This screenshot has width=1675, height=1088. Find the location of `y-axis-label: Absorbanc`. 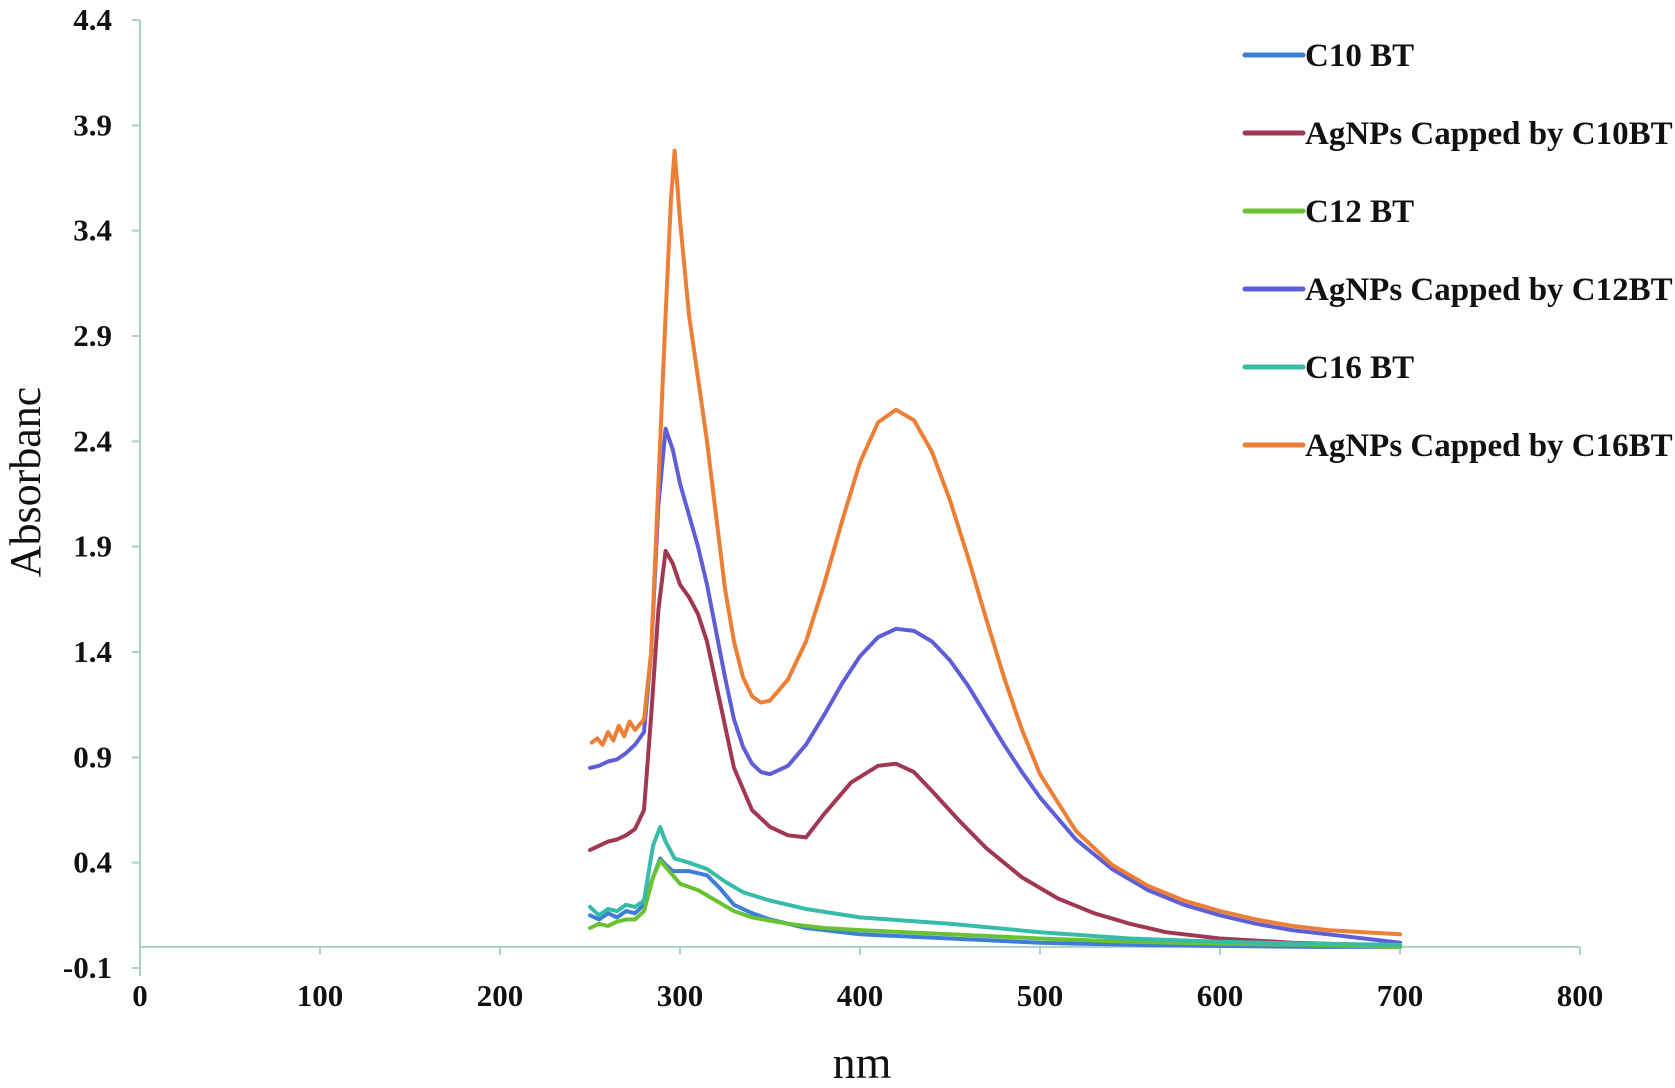

y-axis-label: Absorbanc is located at coordinates (25, 482).